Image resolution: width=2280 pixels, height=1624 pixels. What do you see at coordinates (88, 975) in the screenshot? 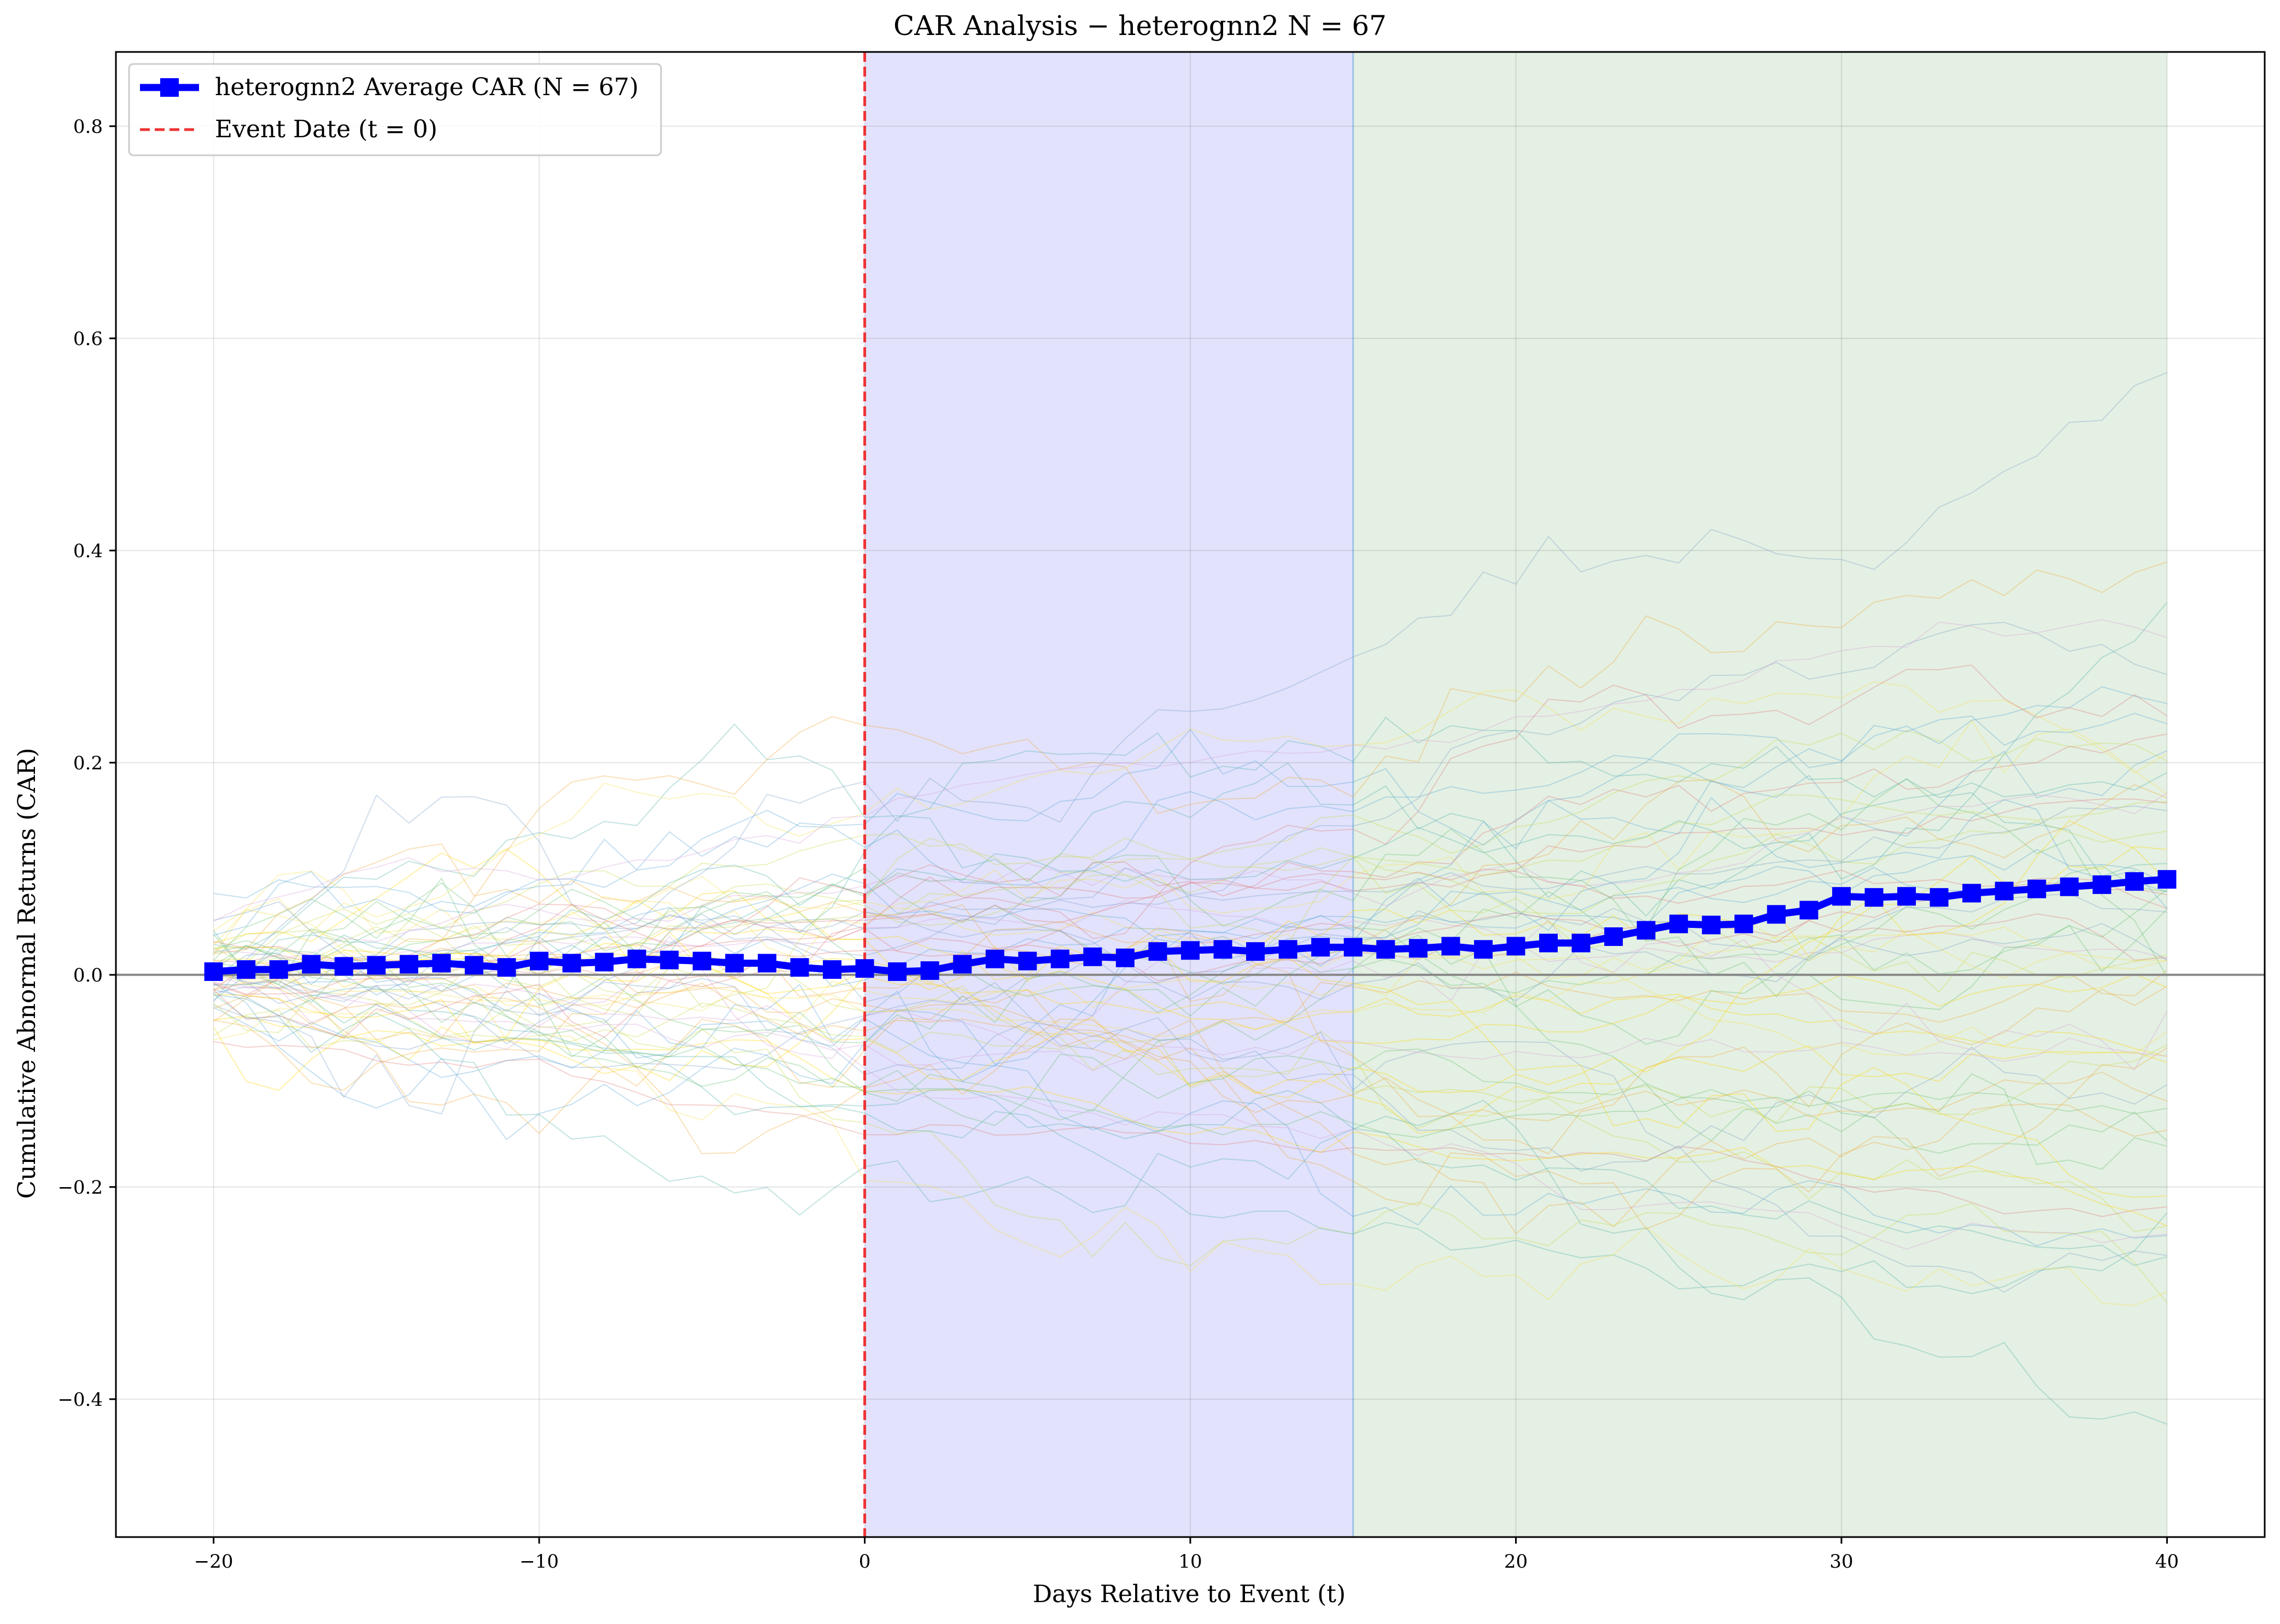
I see `y-tick-label: 0.0` at bounding box center [88, 975].